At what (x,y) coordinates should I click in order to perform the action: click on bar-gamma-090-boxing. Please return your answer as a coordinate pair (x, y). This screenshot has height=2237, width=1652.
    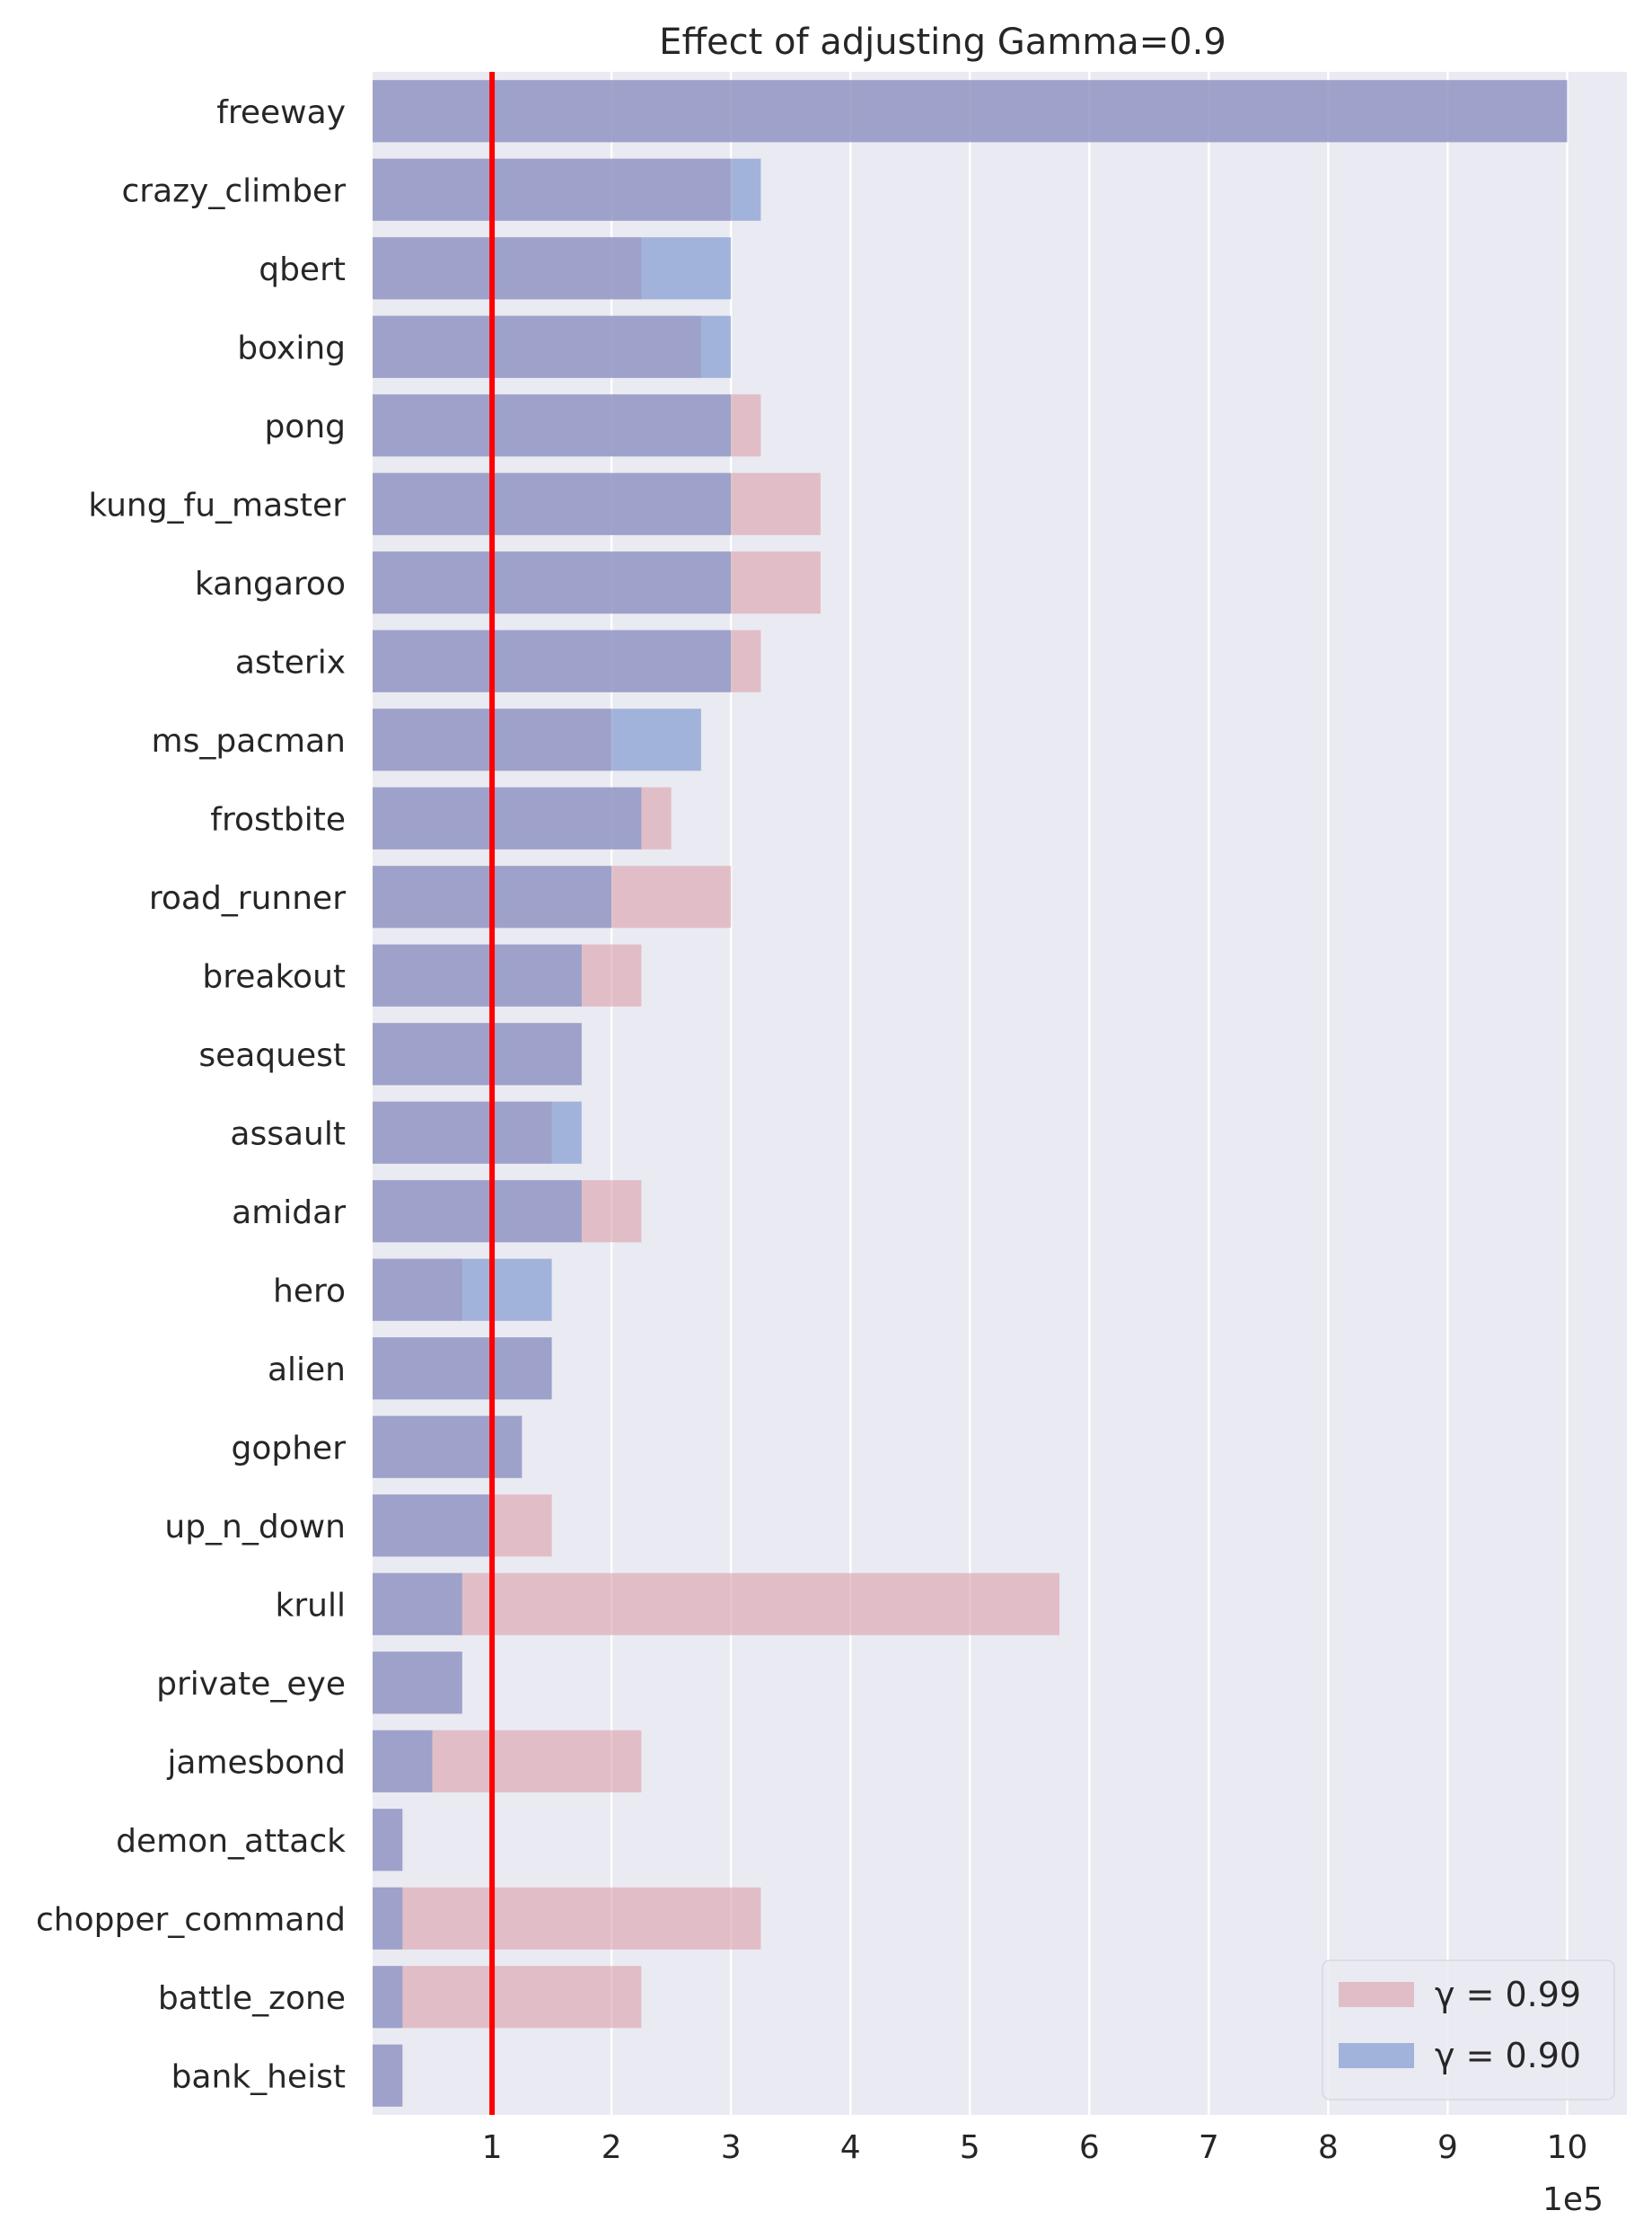
    Looking at the image, I should click on (553, 346).